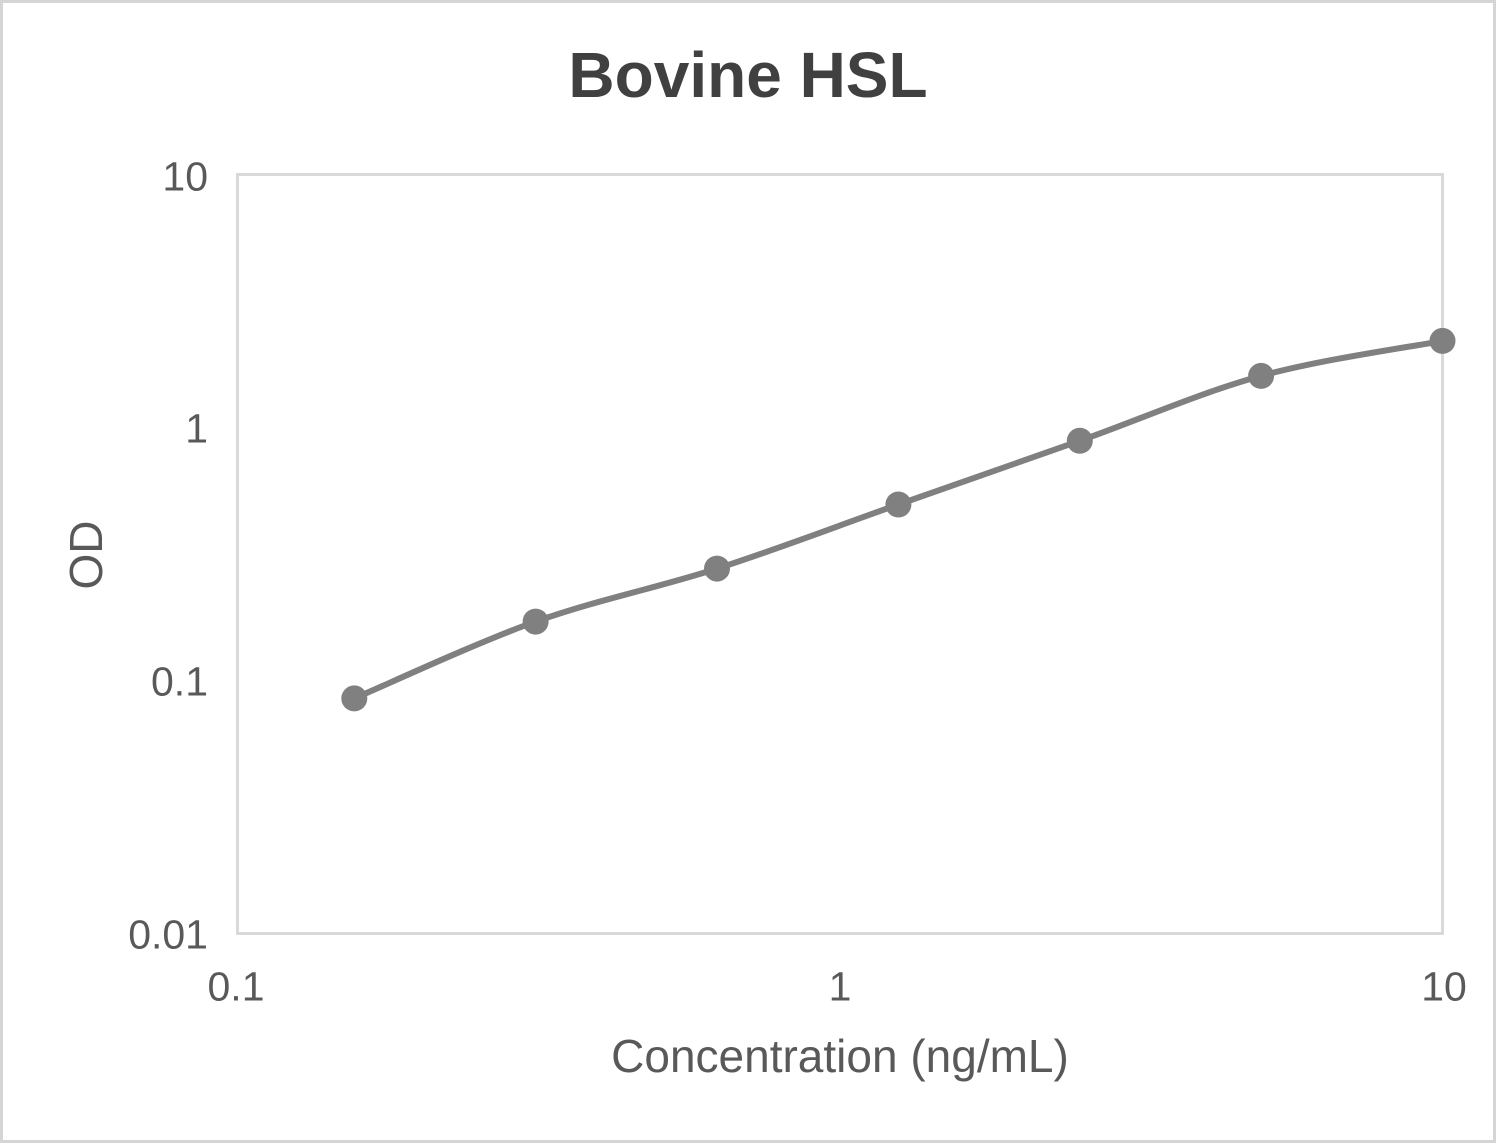 The width and height of the screenshot is (1496, 1148). What do you see at coordinates (86, 555) in the screenshot?
I see `svg-text: OD` at bounding box center [86, 555].